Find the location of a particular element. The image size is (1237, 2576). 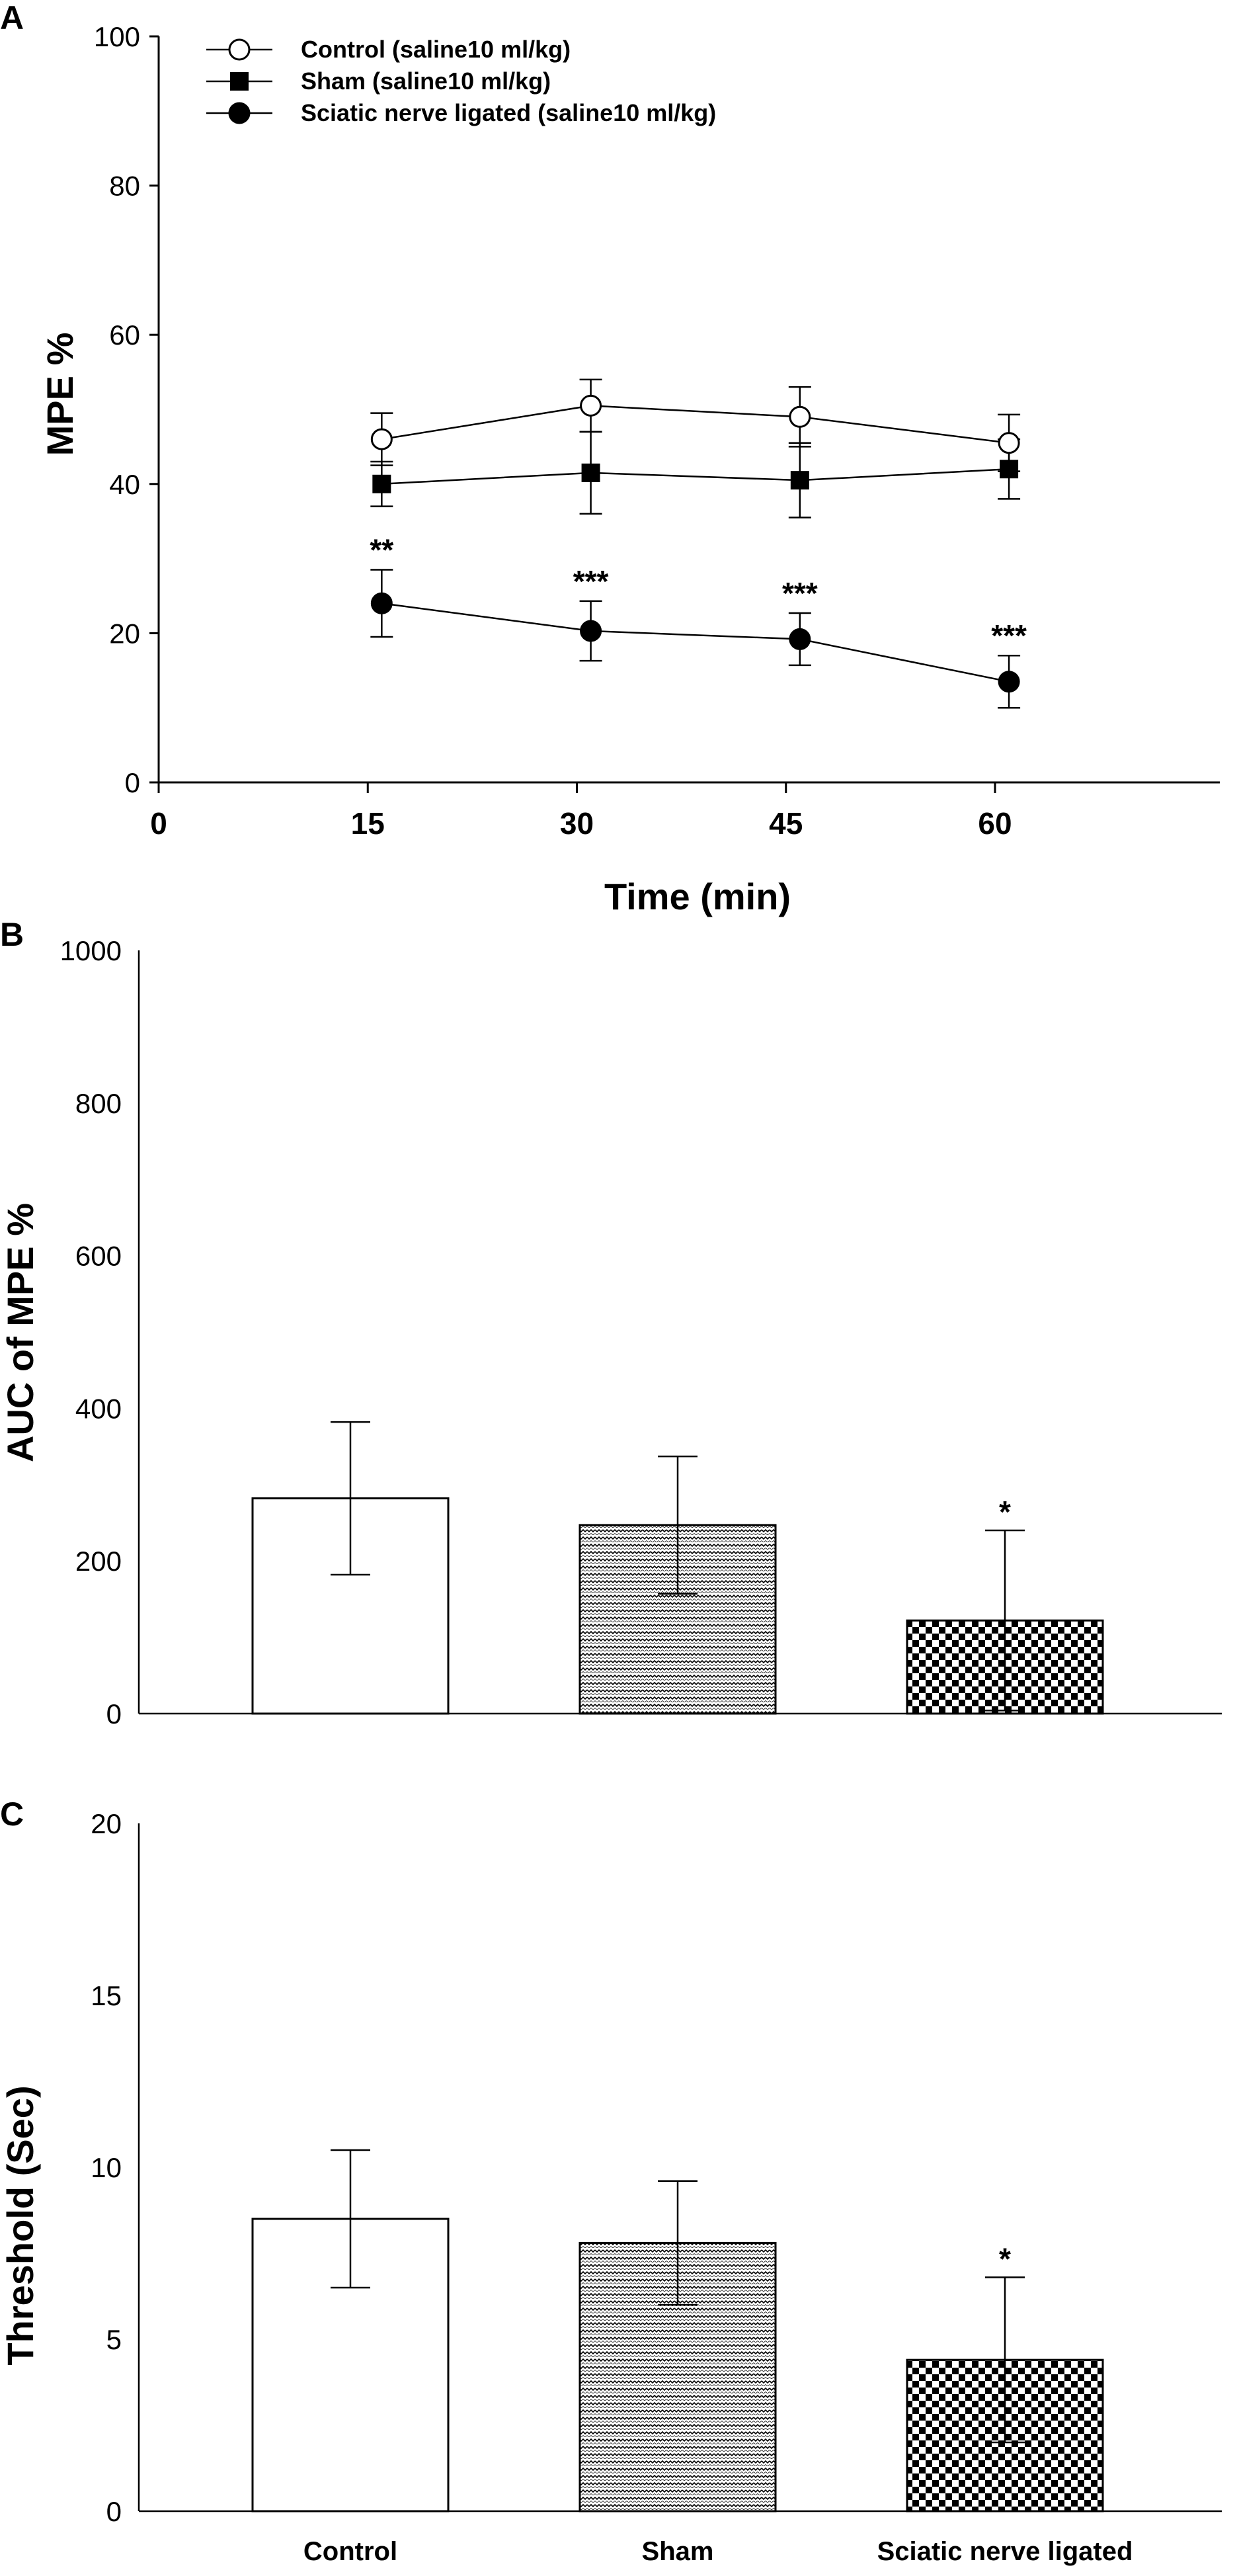

y-tick-label-c: 15 is located at coordinates (106, 1995).